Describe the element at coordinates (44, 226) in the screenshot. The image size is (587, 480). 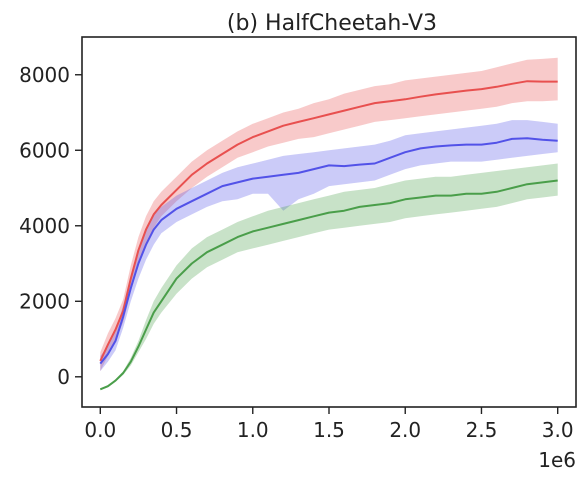
I see `y-tick-label: 4000` at that location.